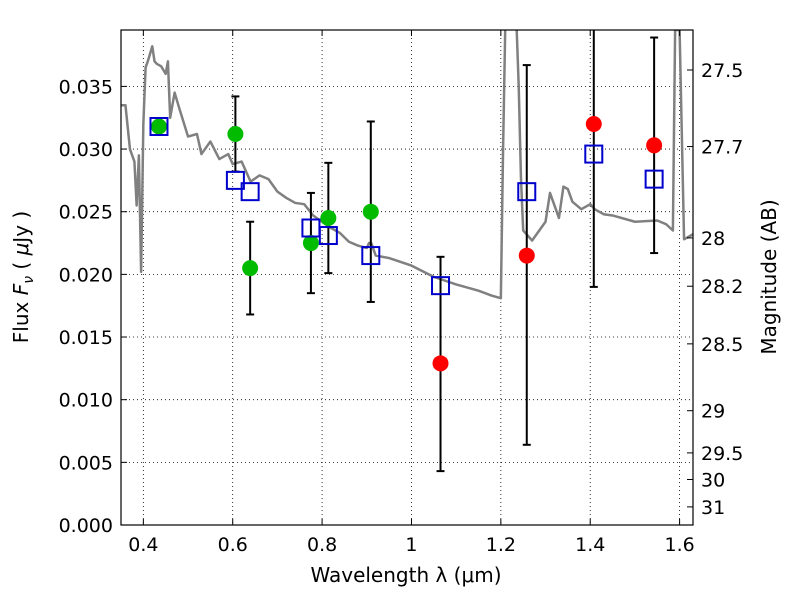  I want to click on right-tick-label: 29, so click(713, 412).